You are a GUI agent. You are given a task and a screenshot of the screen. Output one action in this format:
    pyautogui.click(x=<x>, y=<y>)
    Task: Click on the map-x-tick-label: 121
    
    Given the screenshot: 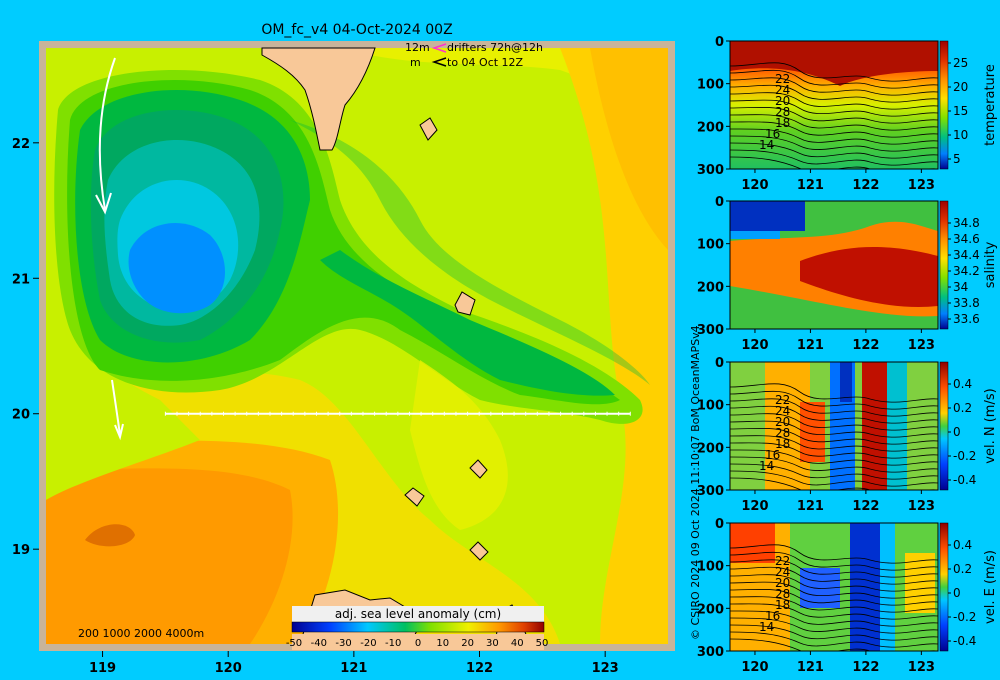 What is the action you would take?
    pyautogui.click(x=353, y=668)
    